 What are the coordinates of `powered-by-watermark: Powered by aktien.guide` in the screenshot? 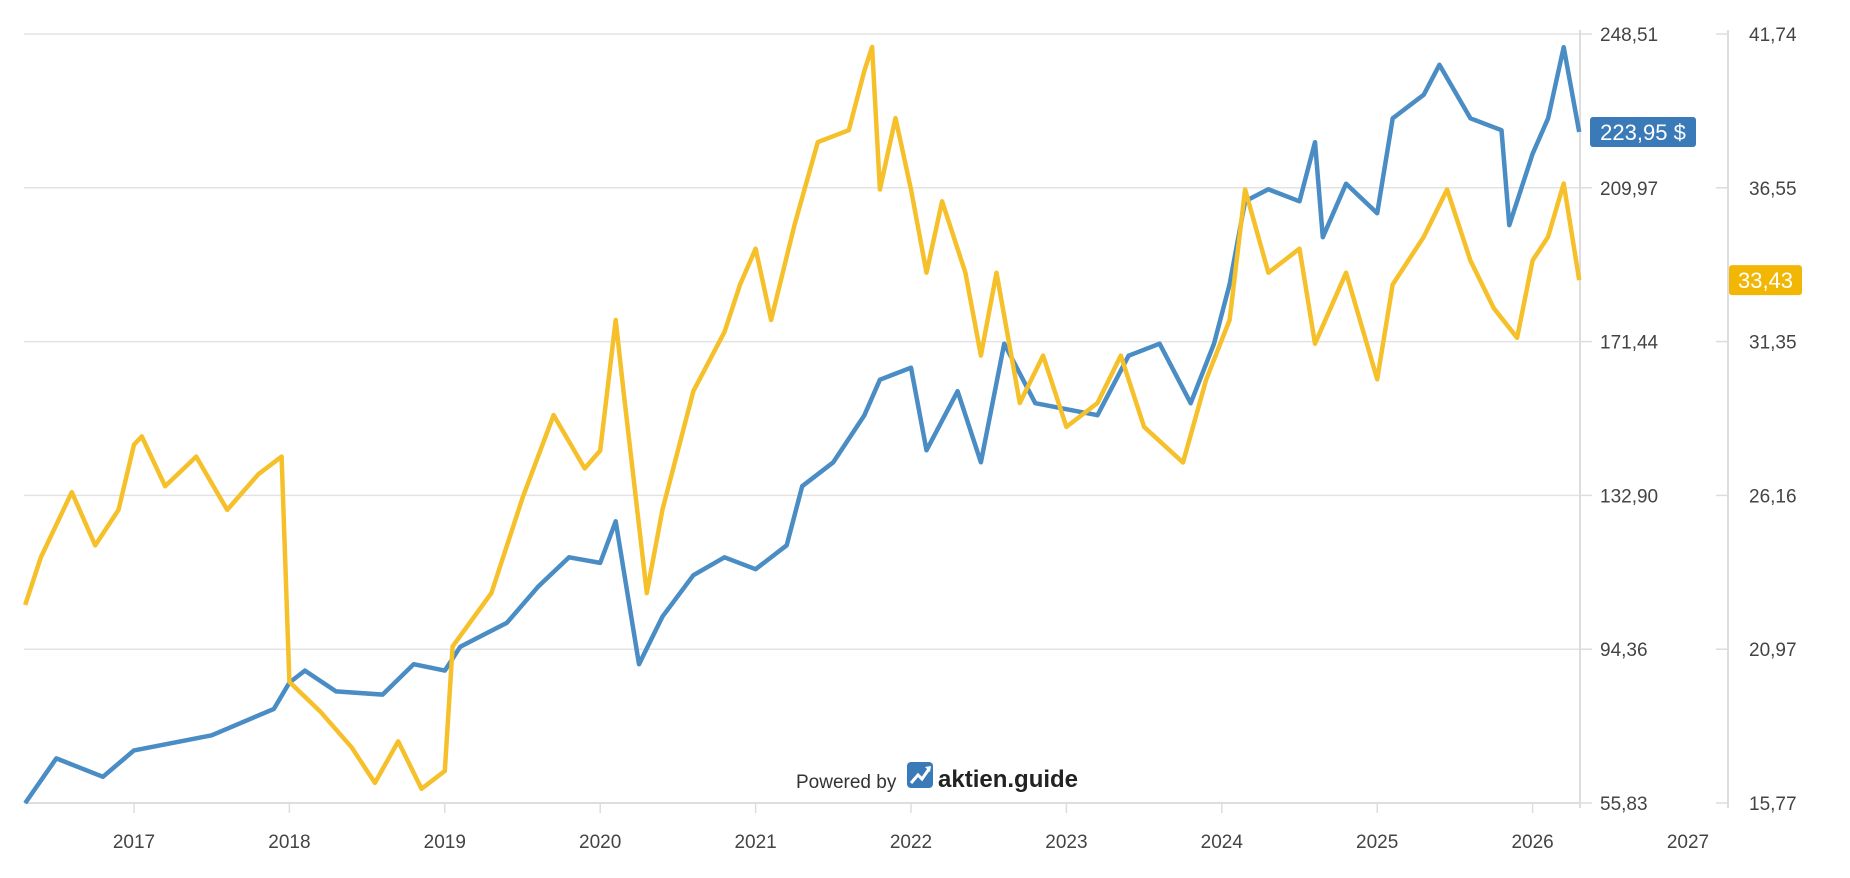 It's located at (937, 777).